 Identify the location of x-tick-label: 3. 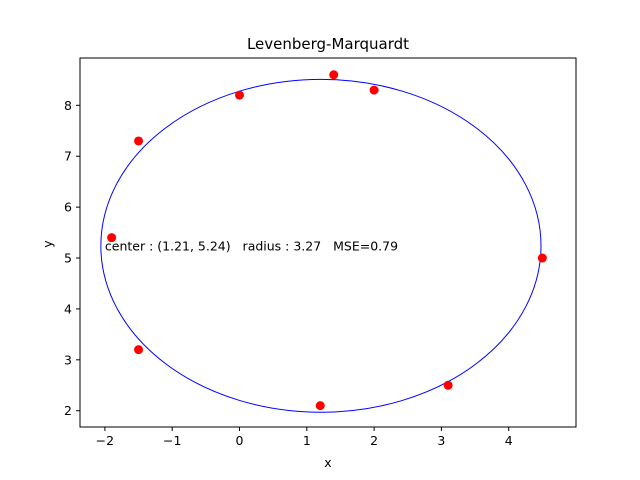
(441, 440).